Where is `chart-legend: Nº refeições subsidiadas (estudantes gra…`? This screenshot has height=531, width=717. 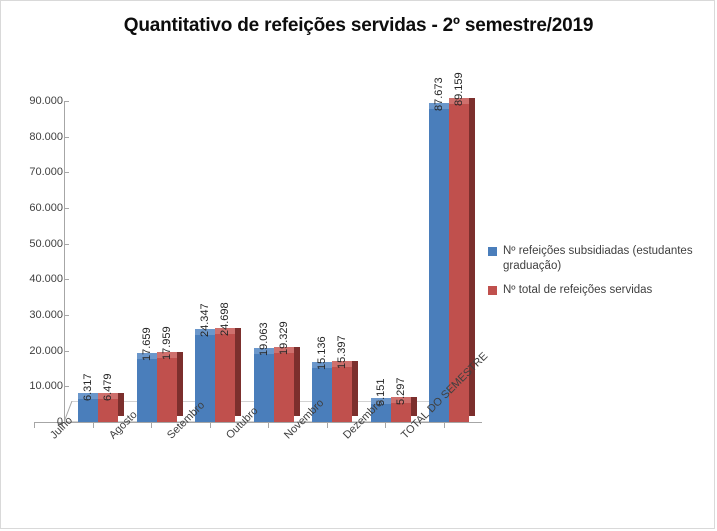 chart-legend: Nº refeições subsidiadas (estudantes gra… is located at coordinates (595, 275).